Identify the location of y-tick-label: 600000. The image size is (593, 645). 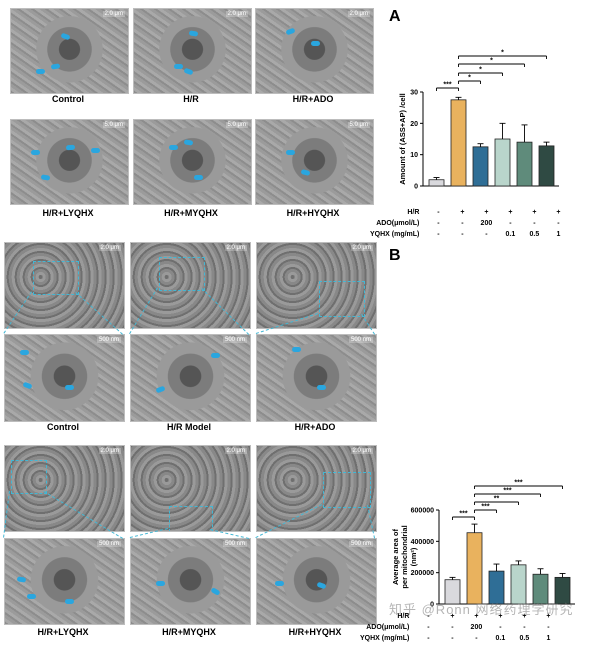
(422, 511).